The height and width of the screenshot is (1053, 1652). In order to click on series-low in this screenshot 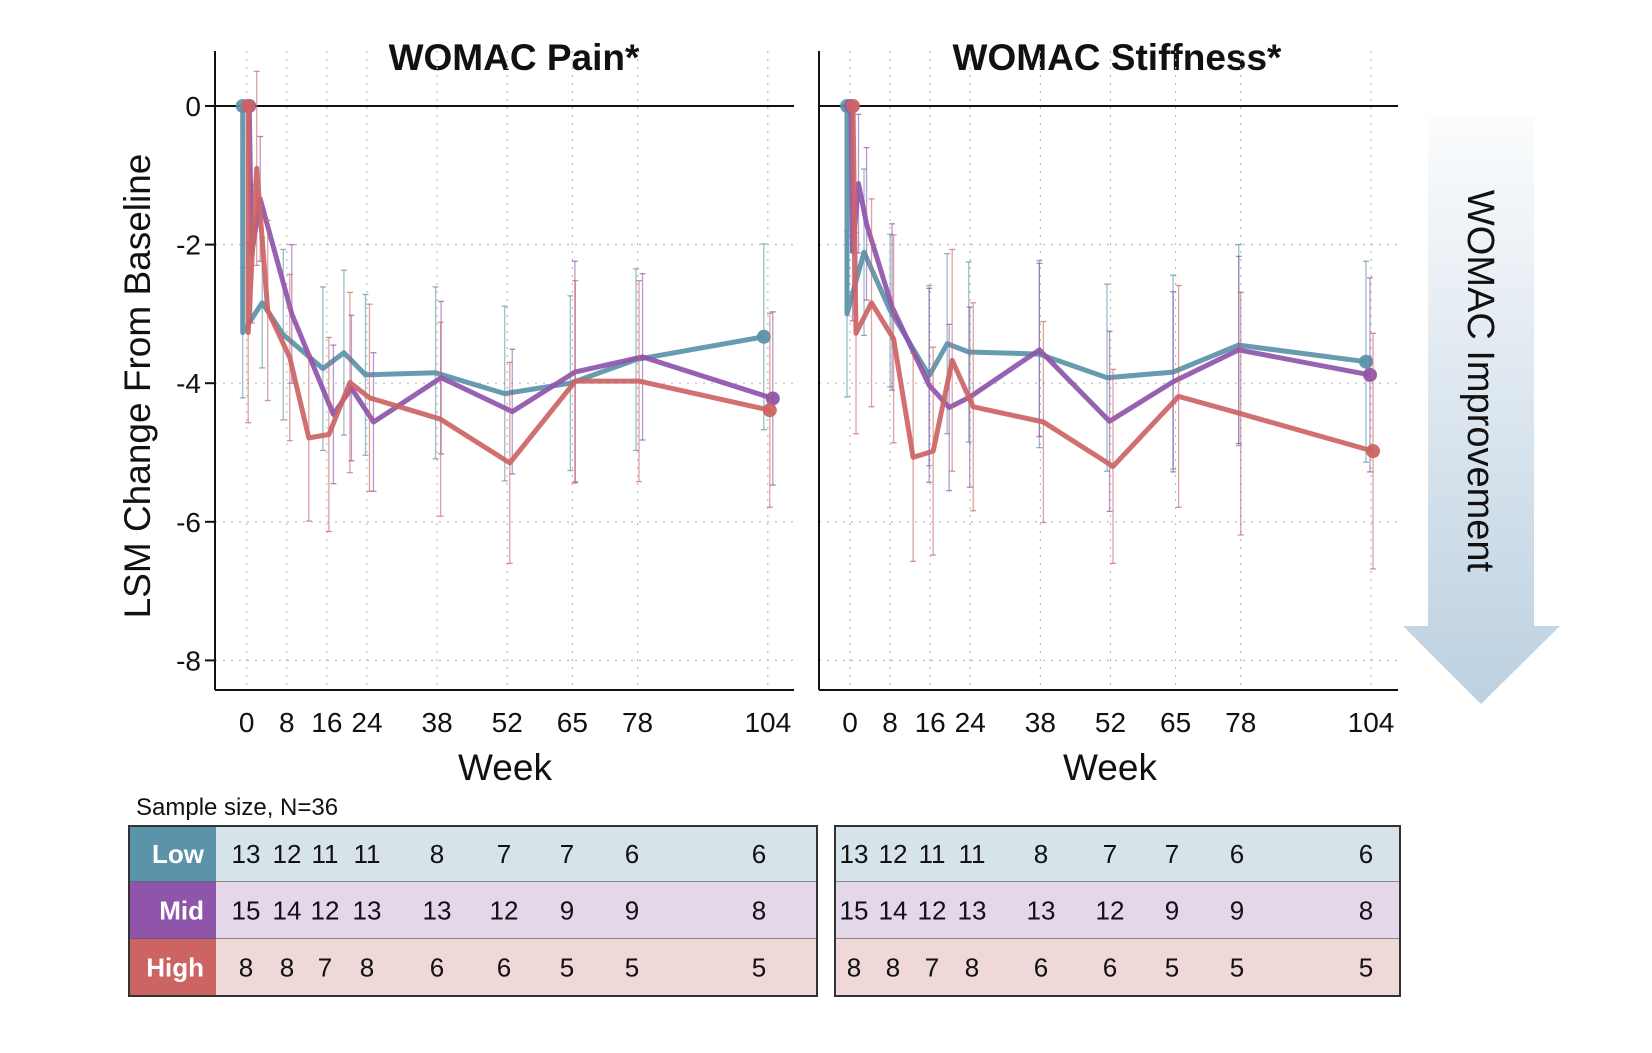, I will do `click(503, 290)`.